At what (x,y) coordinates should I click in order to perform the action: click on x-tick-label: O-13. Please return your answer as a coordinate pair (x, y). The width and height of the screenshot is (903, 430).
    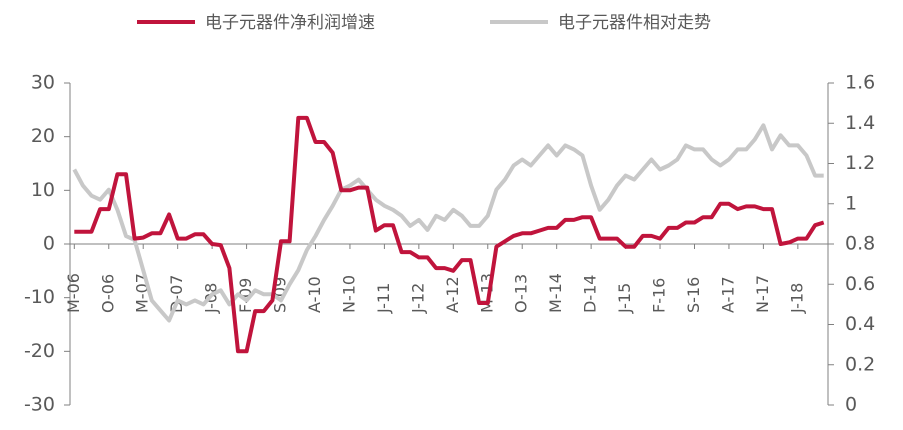
    Looking at the image, I should click on (521, 293).